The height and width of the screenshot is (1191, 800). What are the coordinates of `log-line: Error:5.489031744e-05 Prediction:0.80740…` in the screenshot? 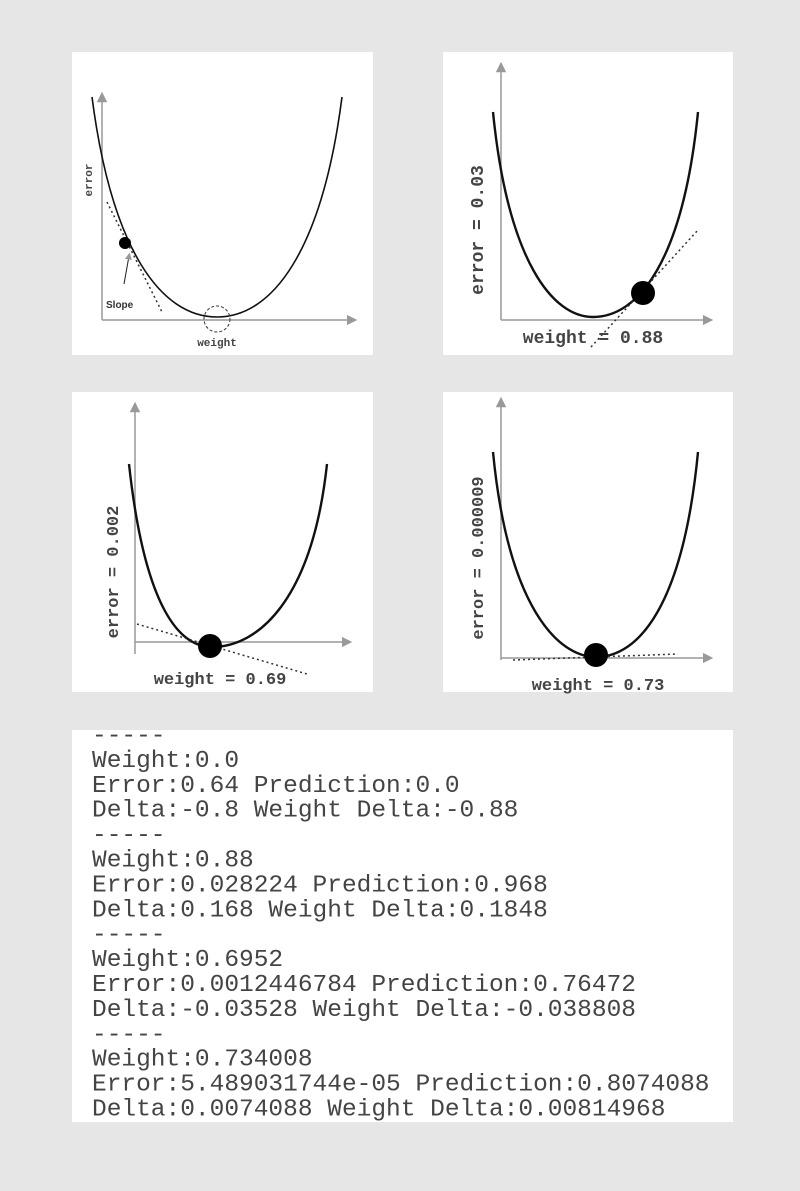 It's located at (401, 1085).